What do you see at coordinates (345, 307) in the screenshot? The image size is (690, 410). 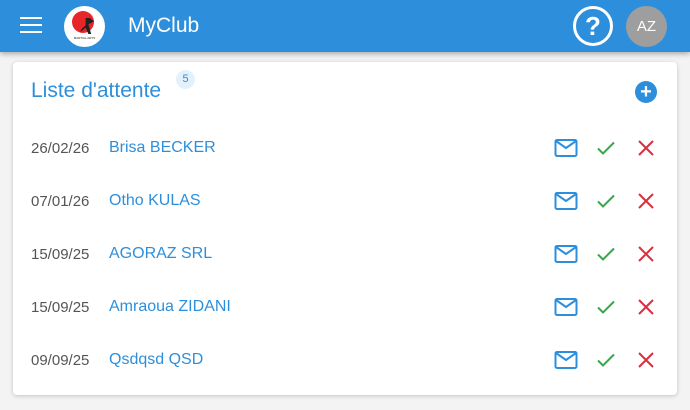 I see `list-item: 15/09/25 Amraoua ZIDANI` at bounding box center [345, 307].